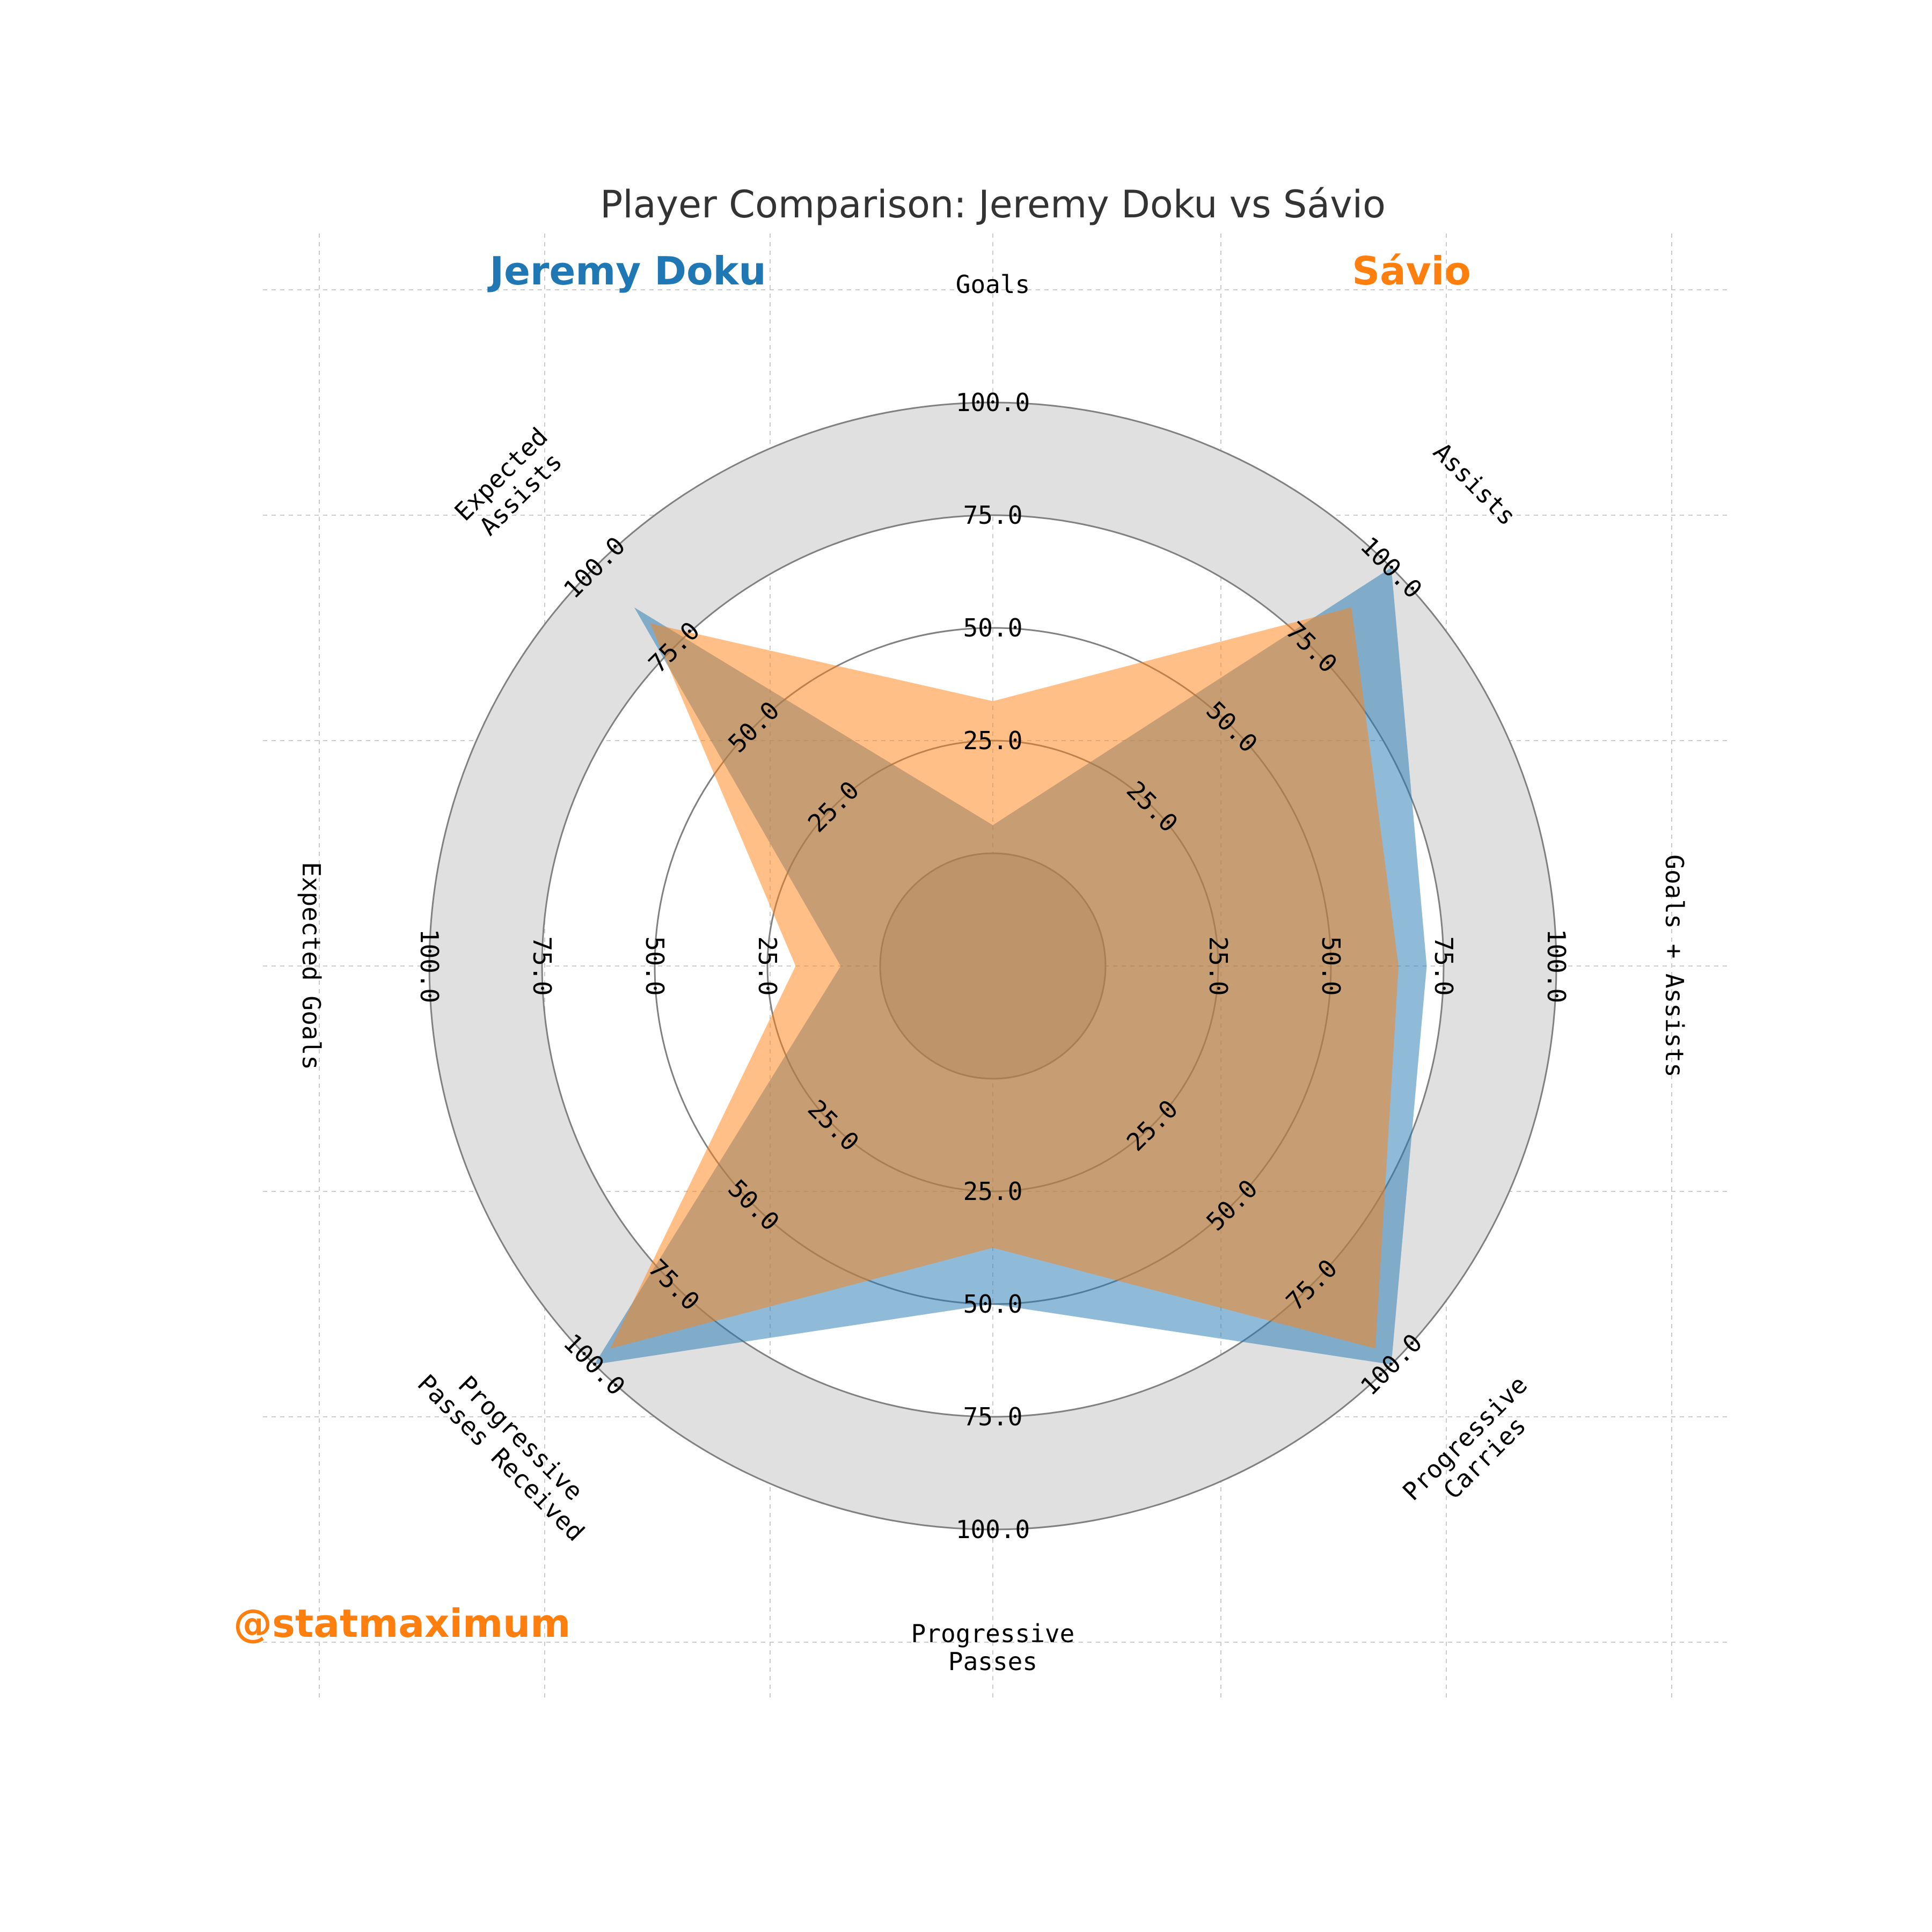  Describe the element at coordinates (311, 966) in the screenshot. I see `axis-label: Expected Goals` at that location.